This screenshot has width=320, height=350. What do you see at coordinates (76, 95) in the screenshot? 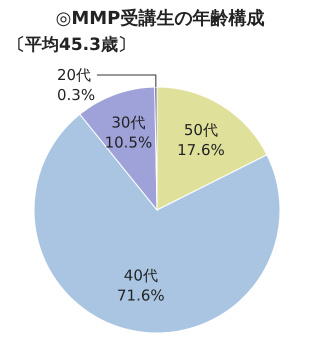
I see `data-label: 0.3%` at bounding box center [76, 95].